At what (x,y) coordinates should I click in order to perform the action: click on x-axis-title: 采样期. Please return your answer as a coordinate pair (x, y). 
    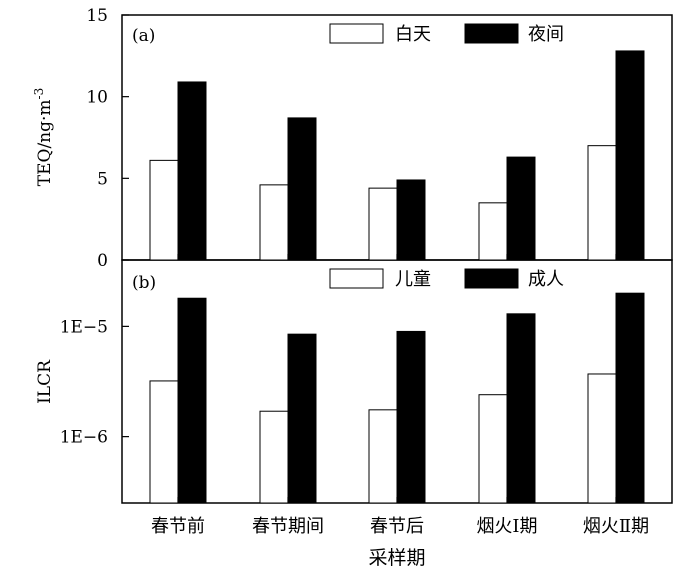
    Looking at the image, I should click on (396, 558).